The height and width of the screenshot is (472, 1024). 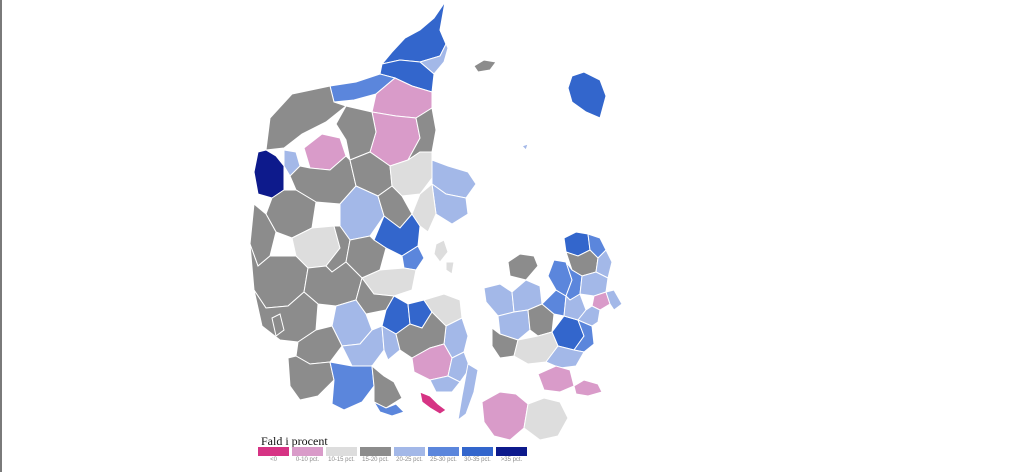 I want to click on region-faxe, so click(x=565, y=357).